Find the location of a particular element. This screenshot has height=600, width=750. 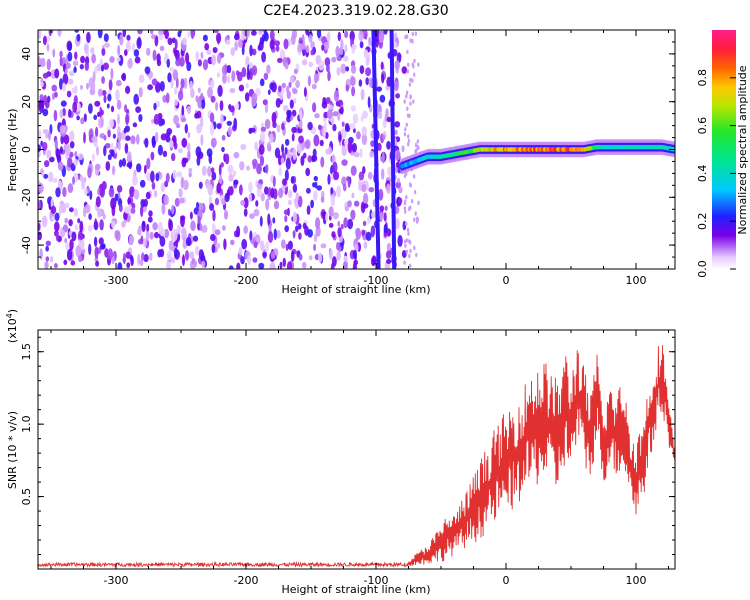

colorbar-tick-label: 0.4 is located at coordinates (702, 174).